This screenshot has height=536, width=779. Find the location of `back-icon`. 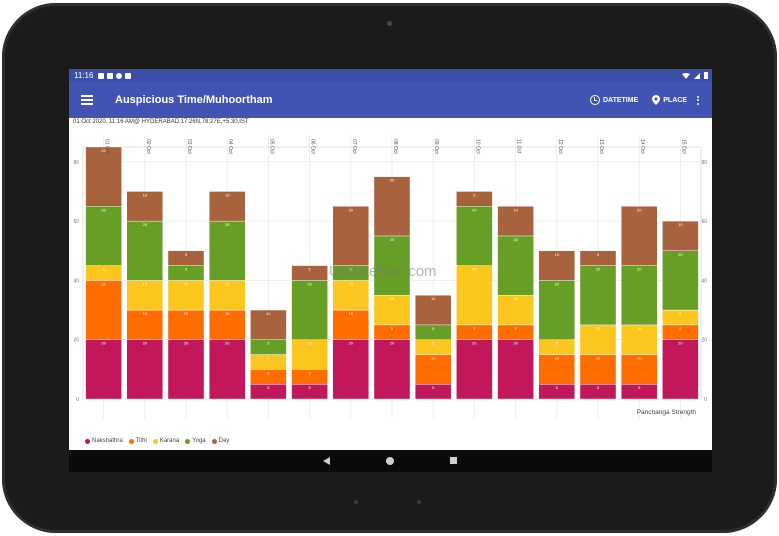

back-icon is located at coordinates (326, 461).